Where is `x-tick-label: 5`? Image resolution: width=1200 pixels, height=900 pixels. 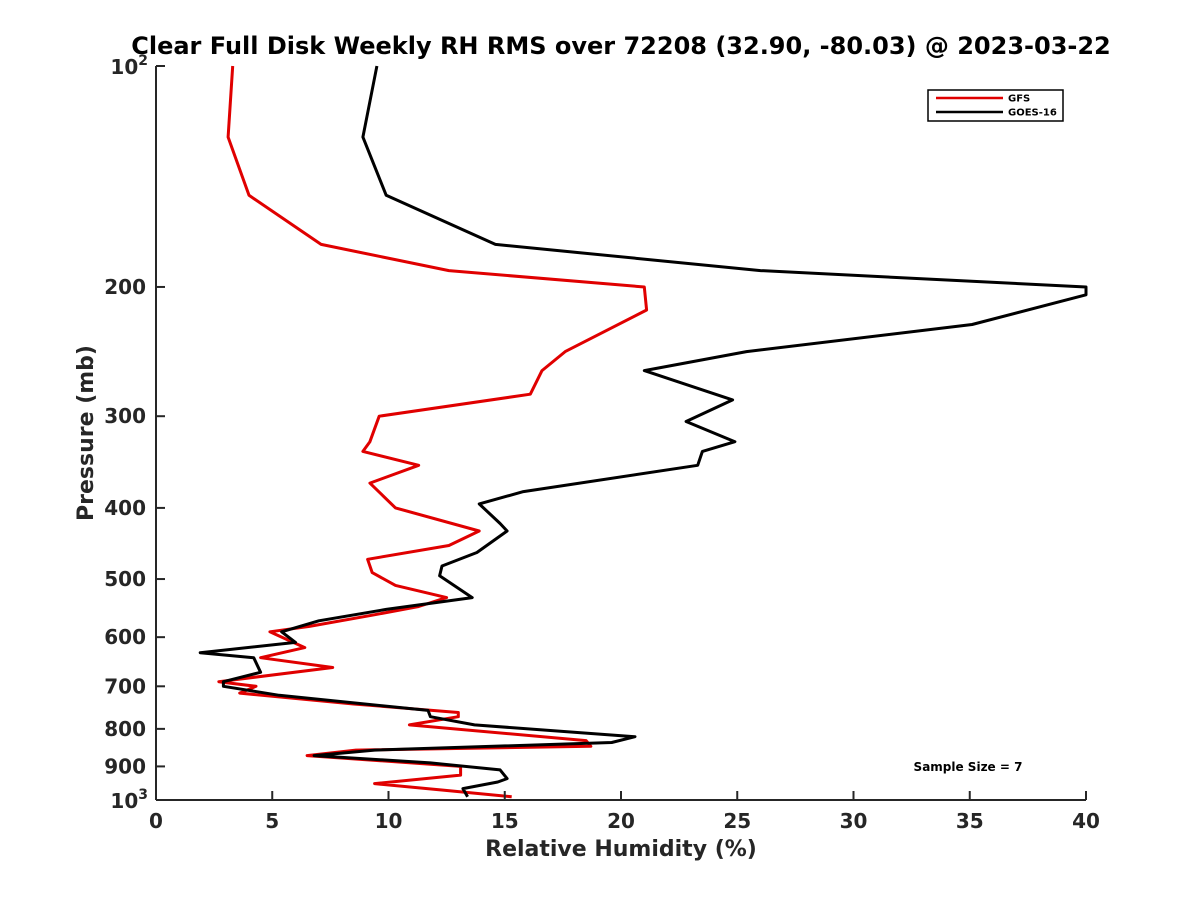 x-tick-label: 5 is located at coordinates (272, 821).